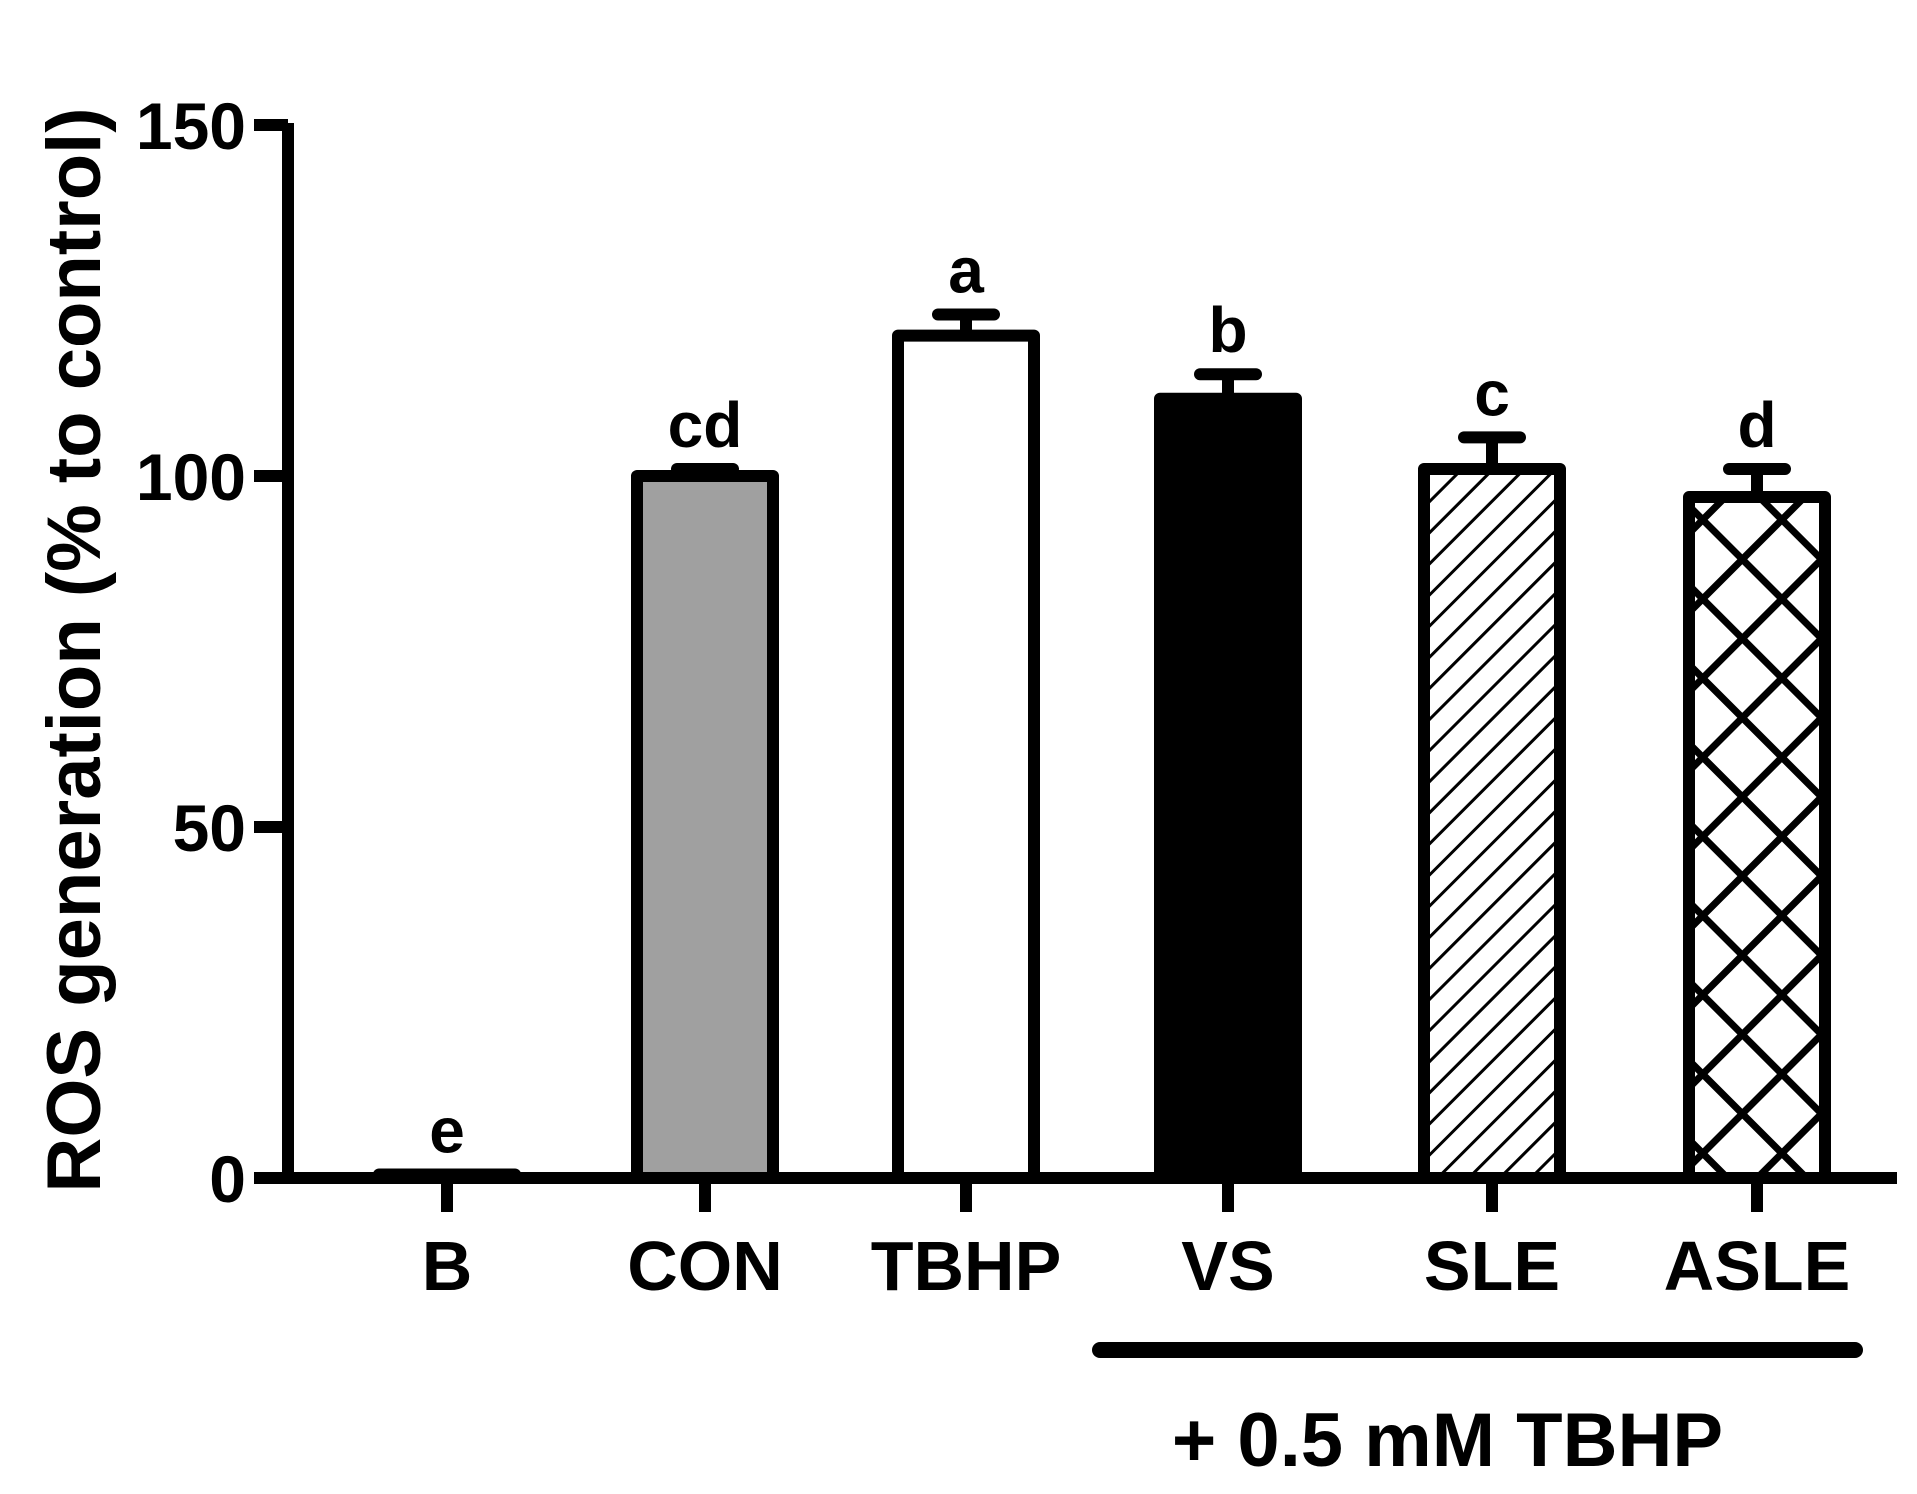 This screenshot has height=1494, width=1917. What do you see at coordinates (191, 477) in the screenshot?
I see `y-tick-label: 100` at bounding box center [191, 477].